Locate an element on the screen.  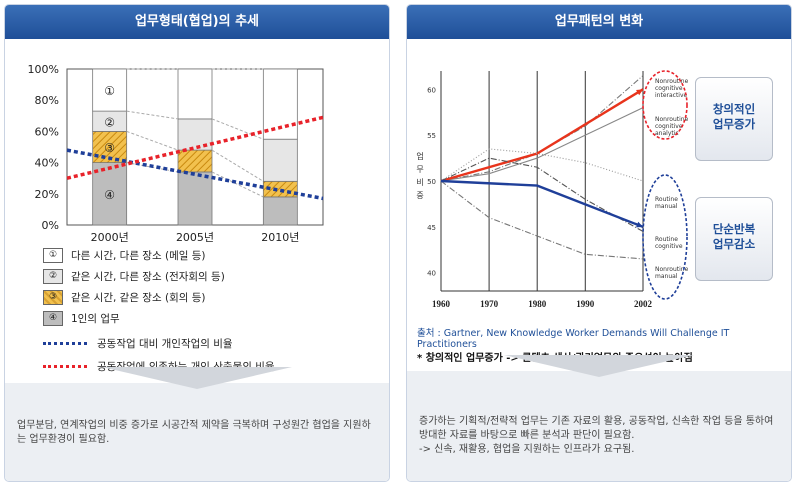
creative-work-line2: 업무증가 is located at coordinates (734, 124).